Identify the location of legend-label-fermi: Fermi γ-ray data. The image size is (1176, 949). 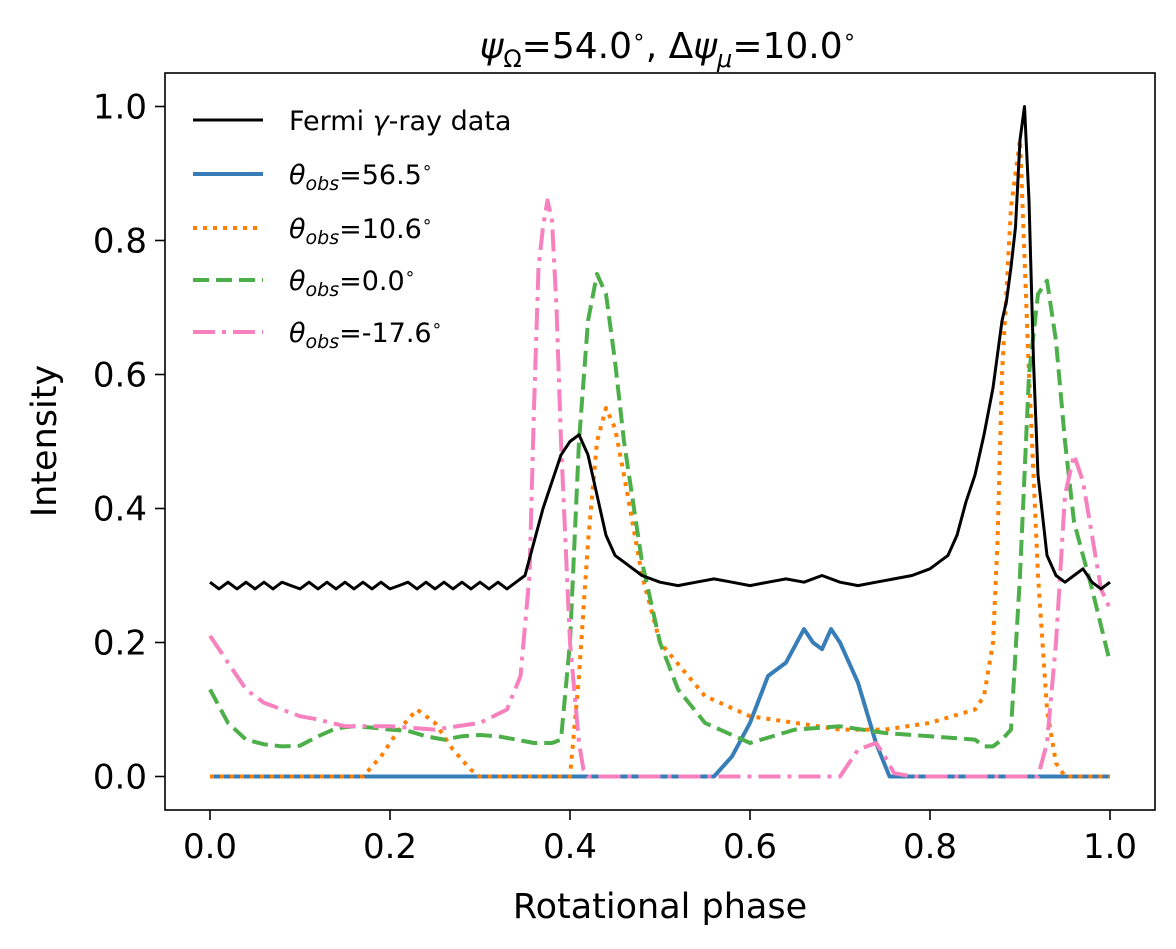
(400, 121).